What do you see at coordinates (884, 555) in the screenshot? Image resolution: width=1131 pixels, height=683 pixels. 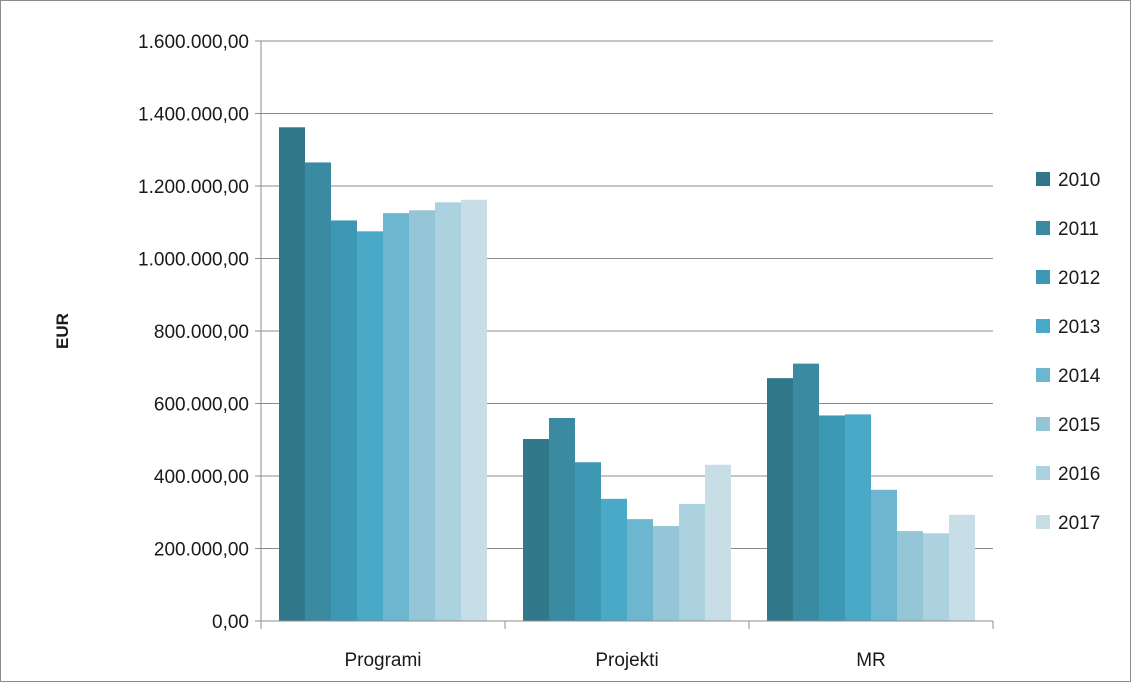 I see `bar-mr-2014` at bounding box center [884, 555].